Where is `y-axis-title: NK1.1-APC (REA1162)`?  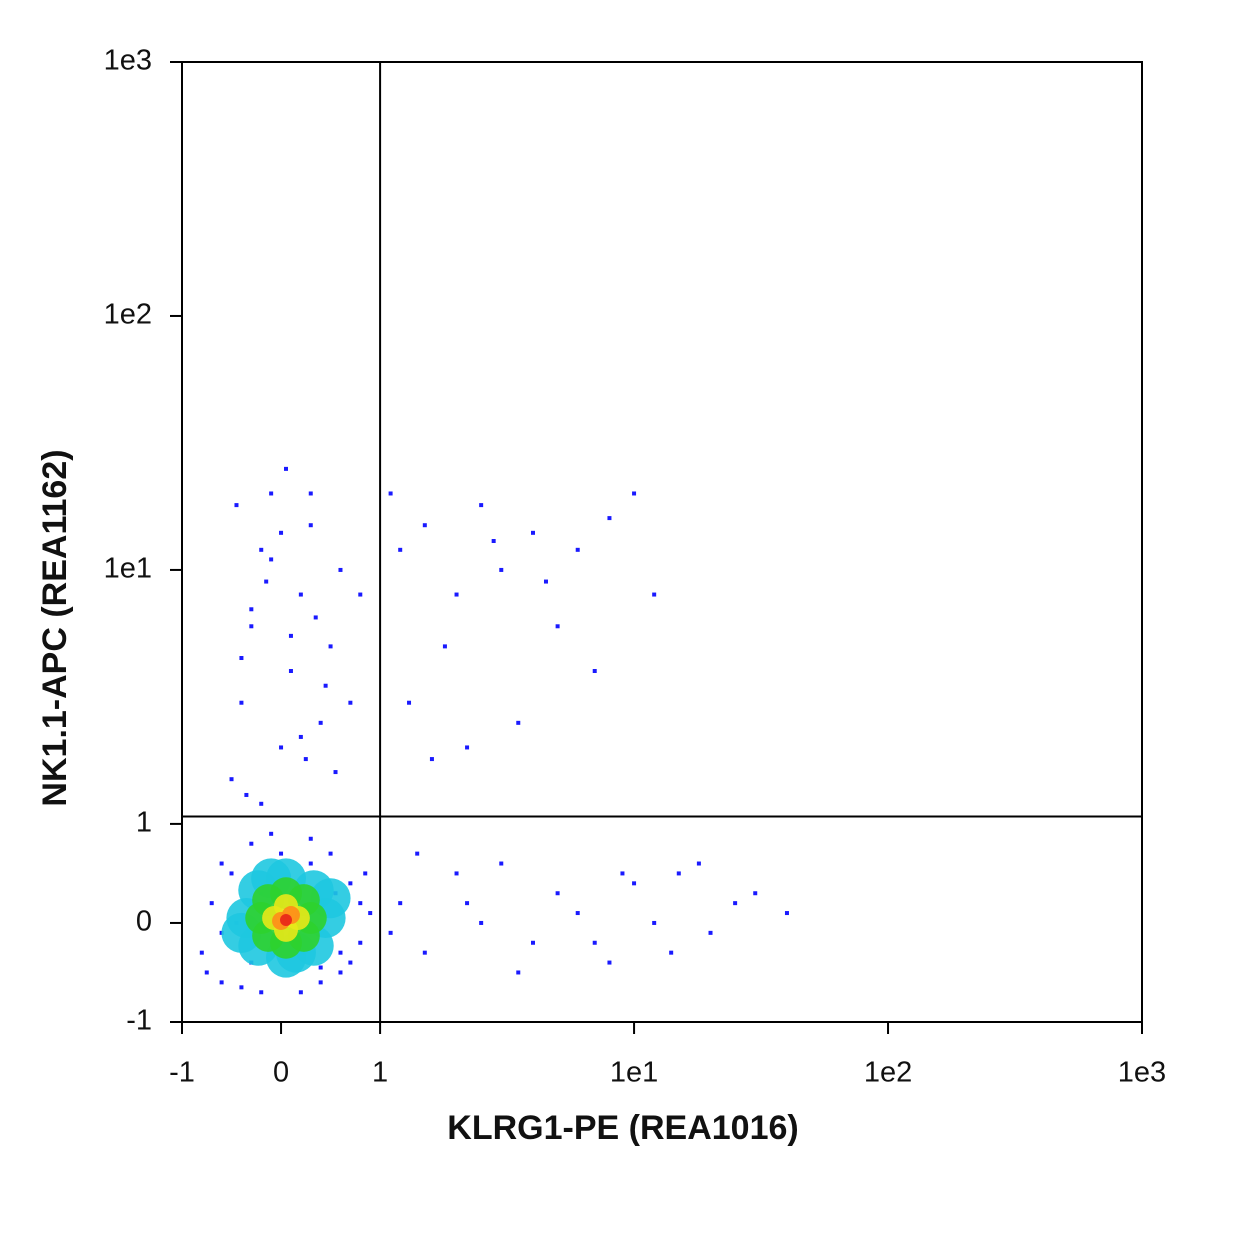
y-axis-title: NK1.1-APC (REA1162) is located at coordinates (55, 627).